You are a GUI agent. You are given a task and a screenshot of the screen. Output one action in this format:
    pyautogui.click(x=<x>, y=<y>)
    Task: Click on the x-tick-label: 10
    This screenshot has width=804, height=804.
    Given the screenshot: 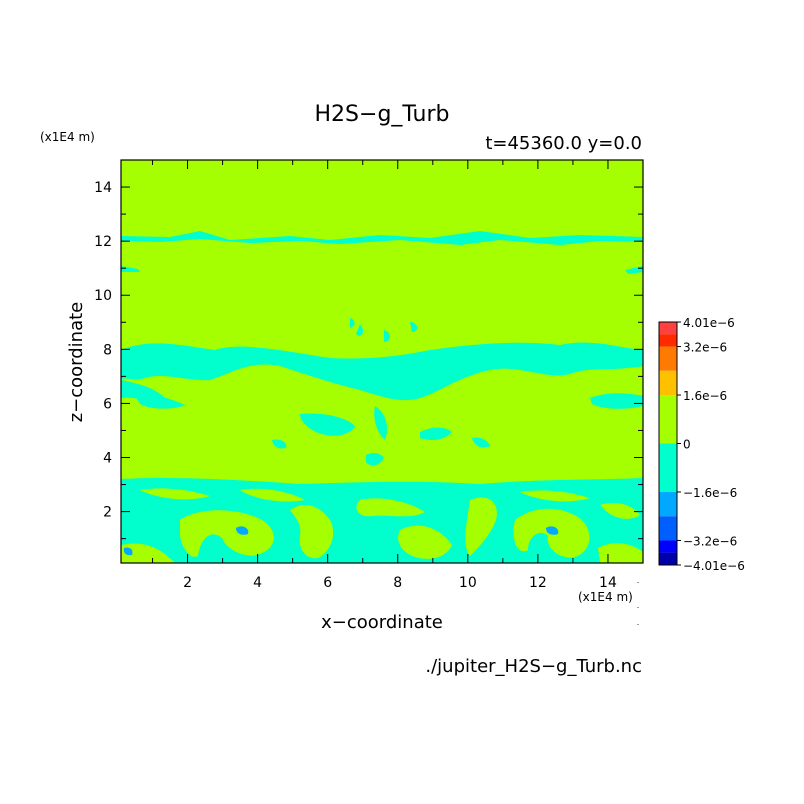 What is the action you would take?
    pyautogui.click(x=468, y=583)
    